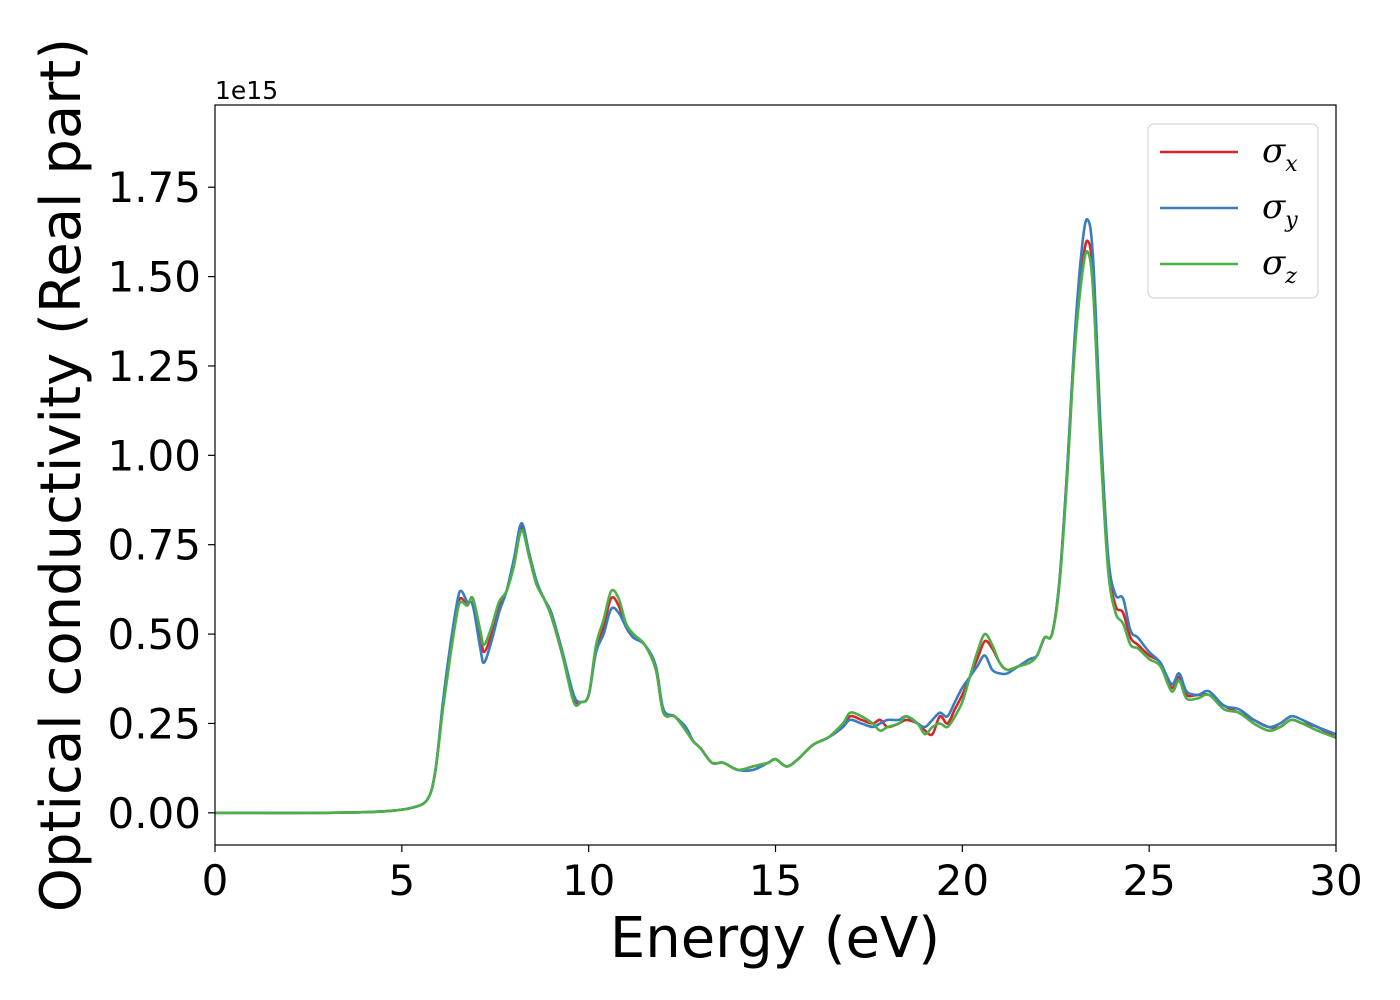  I want to click on legend-frame, so click(1233, 211).